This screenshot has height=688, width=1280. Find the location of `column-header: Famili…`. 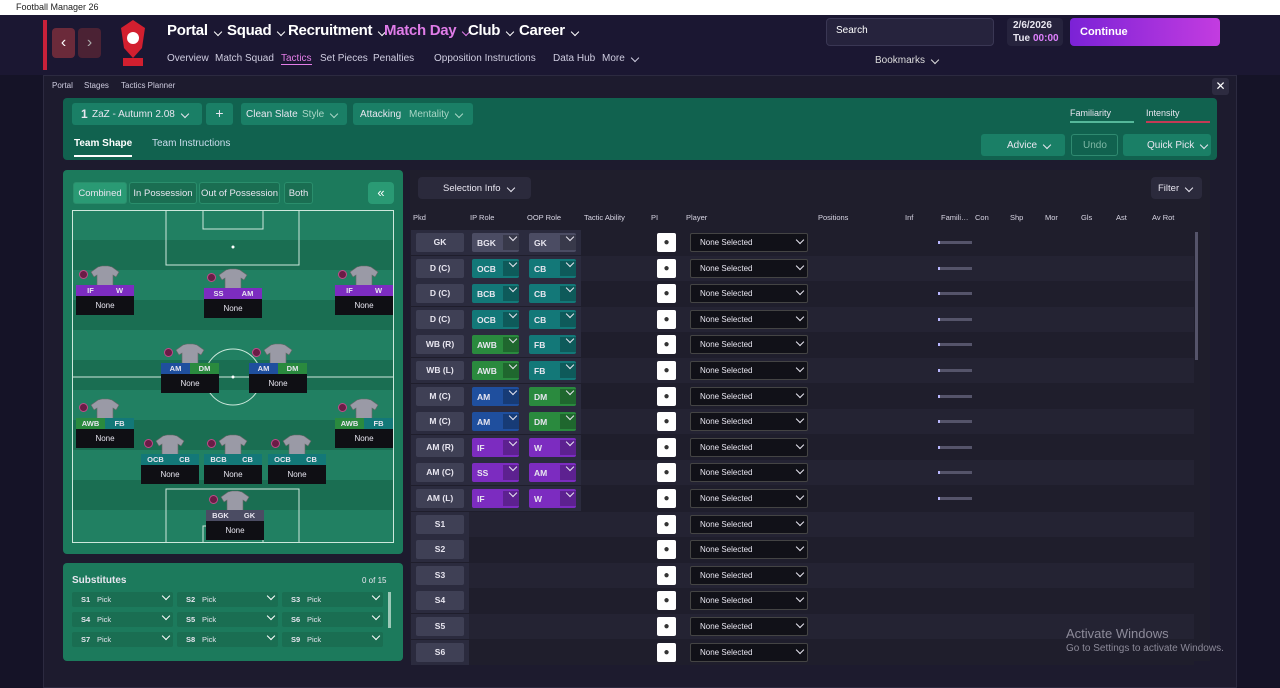

column-header: Famili… is located at coordinates (955, 217).